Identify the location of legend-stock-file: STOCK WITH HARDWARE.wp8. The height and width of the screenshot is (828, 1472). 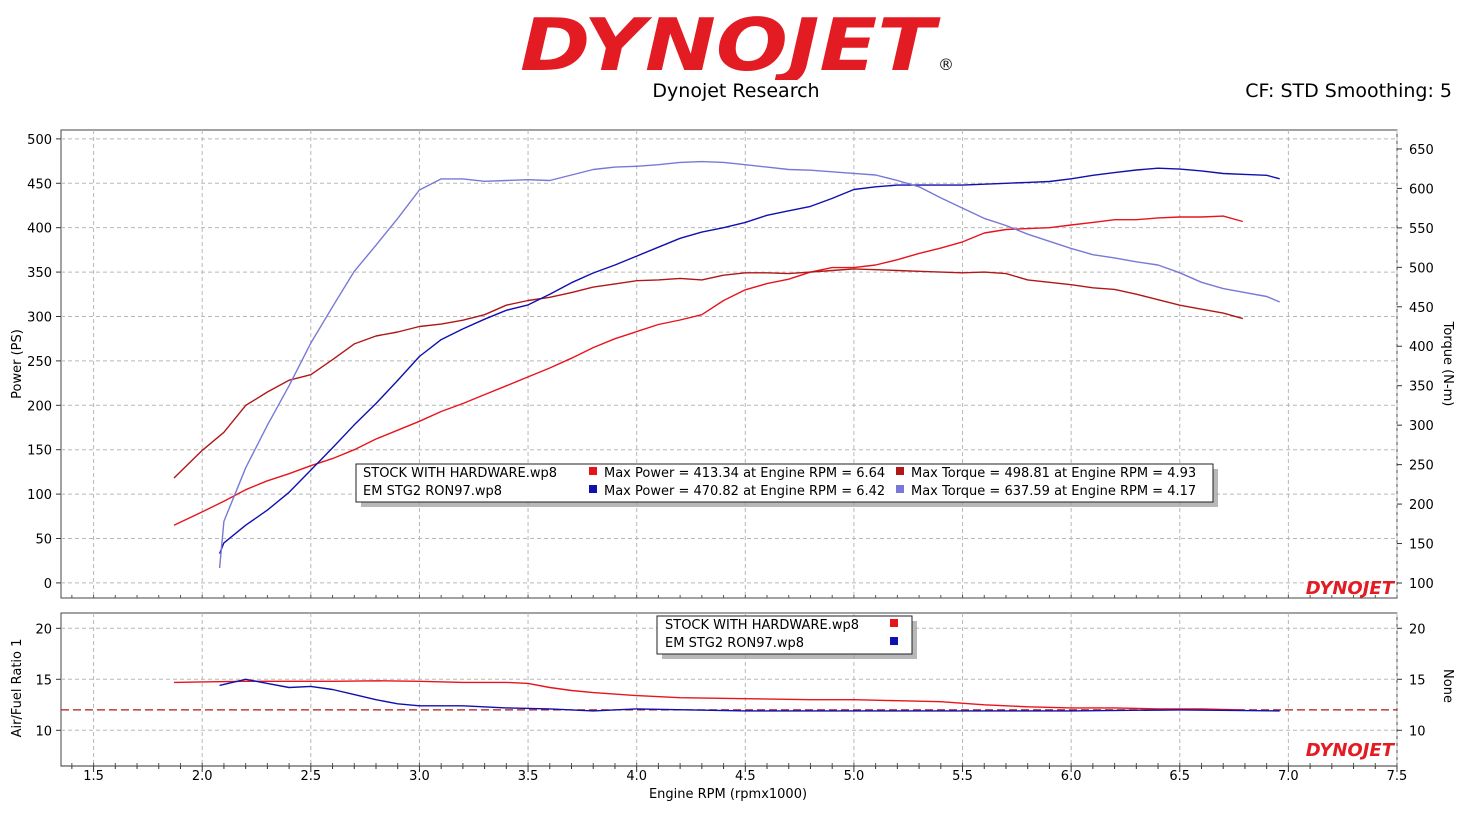
(460, 473).